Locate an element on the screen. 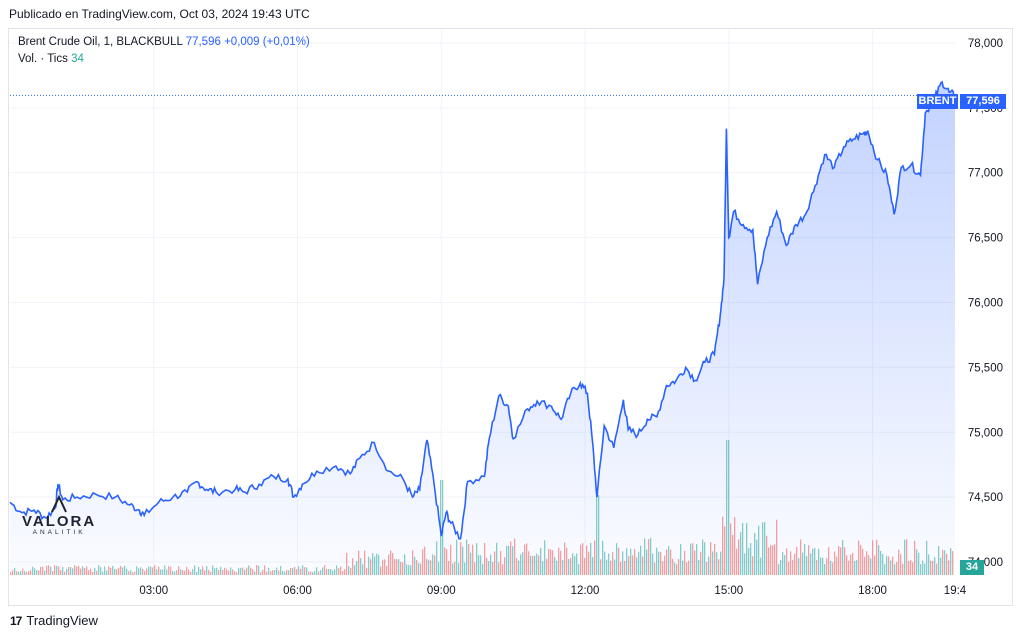  tradingview-icon: 17 is located at coordinates (16, 620).